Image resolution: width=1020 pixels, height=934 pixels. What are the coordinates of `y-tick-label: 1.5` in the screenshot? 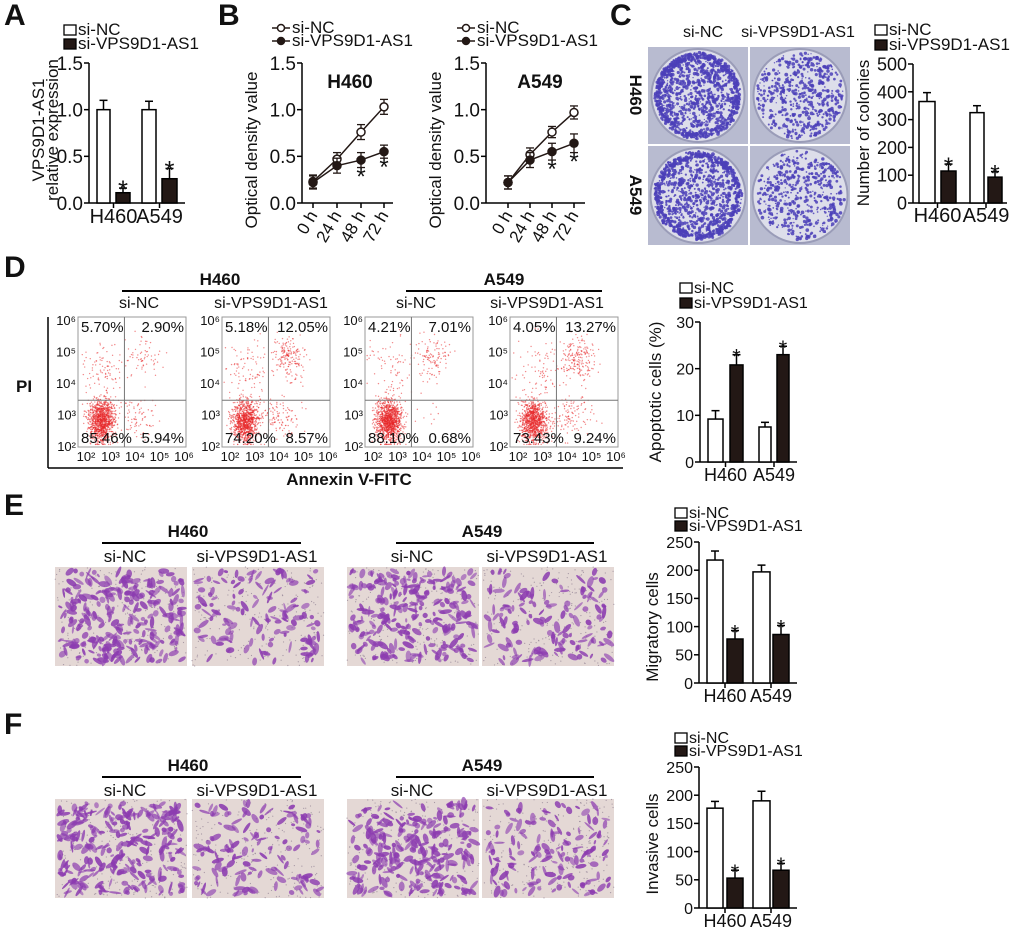 It's located at (283, 64).